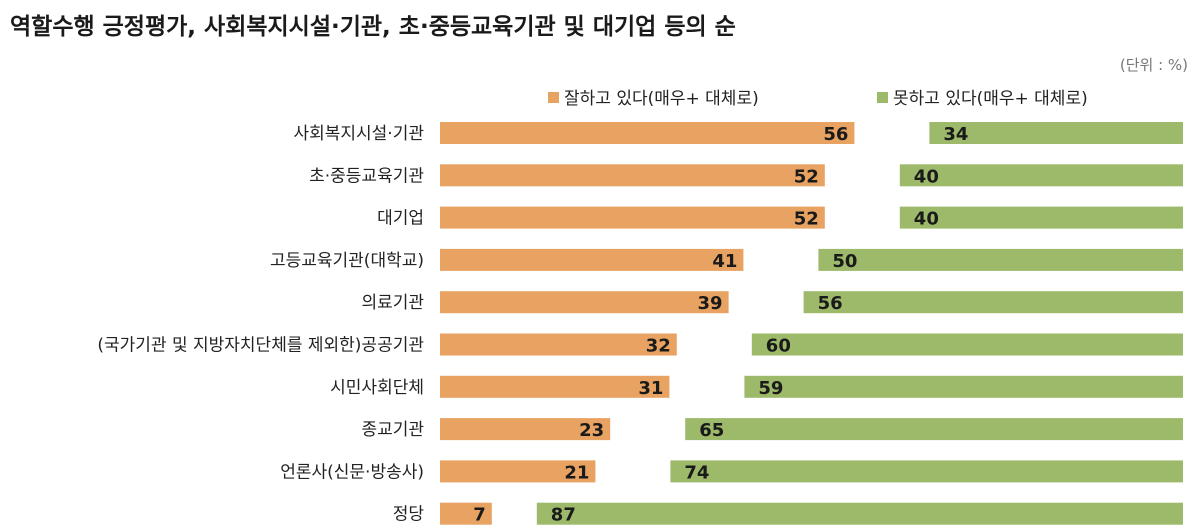  I want to click on category-label: 시민사회단체, so click(377, 388).